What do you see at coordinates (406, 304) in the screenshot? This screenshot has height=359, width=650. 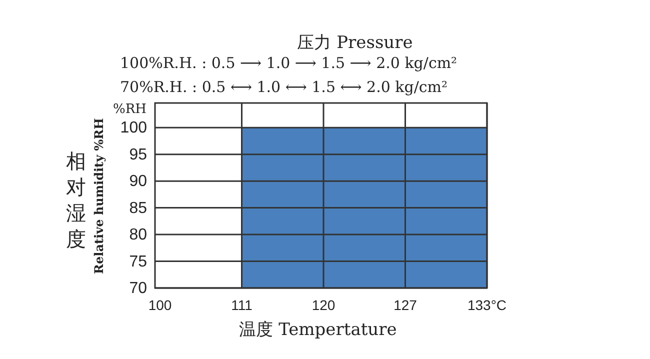 I see `x-tick-label: 127` at bounding box center [406, 304].